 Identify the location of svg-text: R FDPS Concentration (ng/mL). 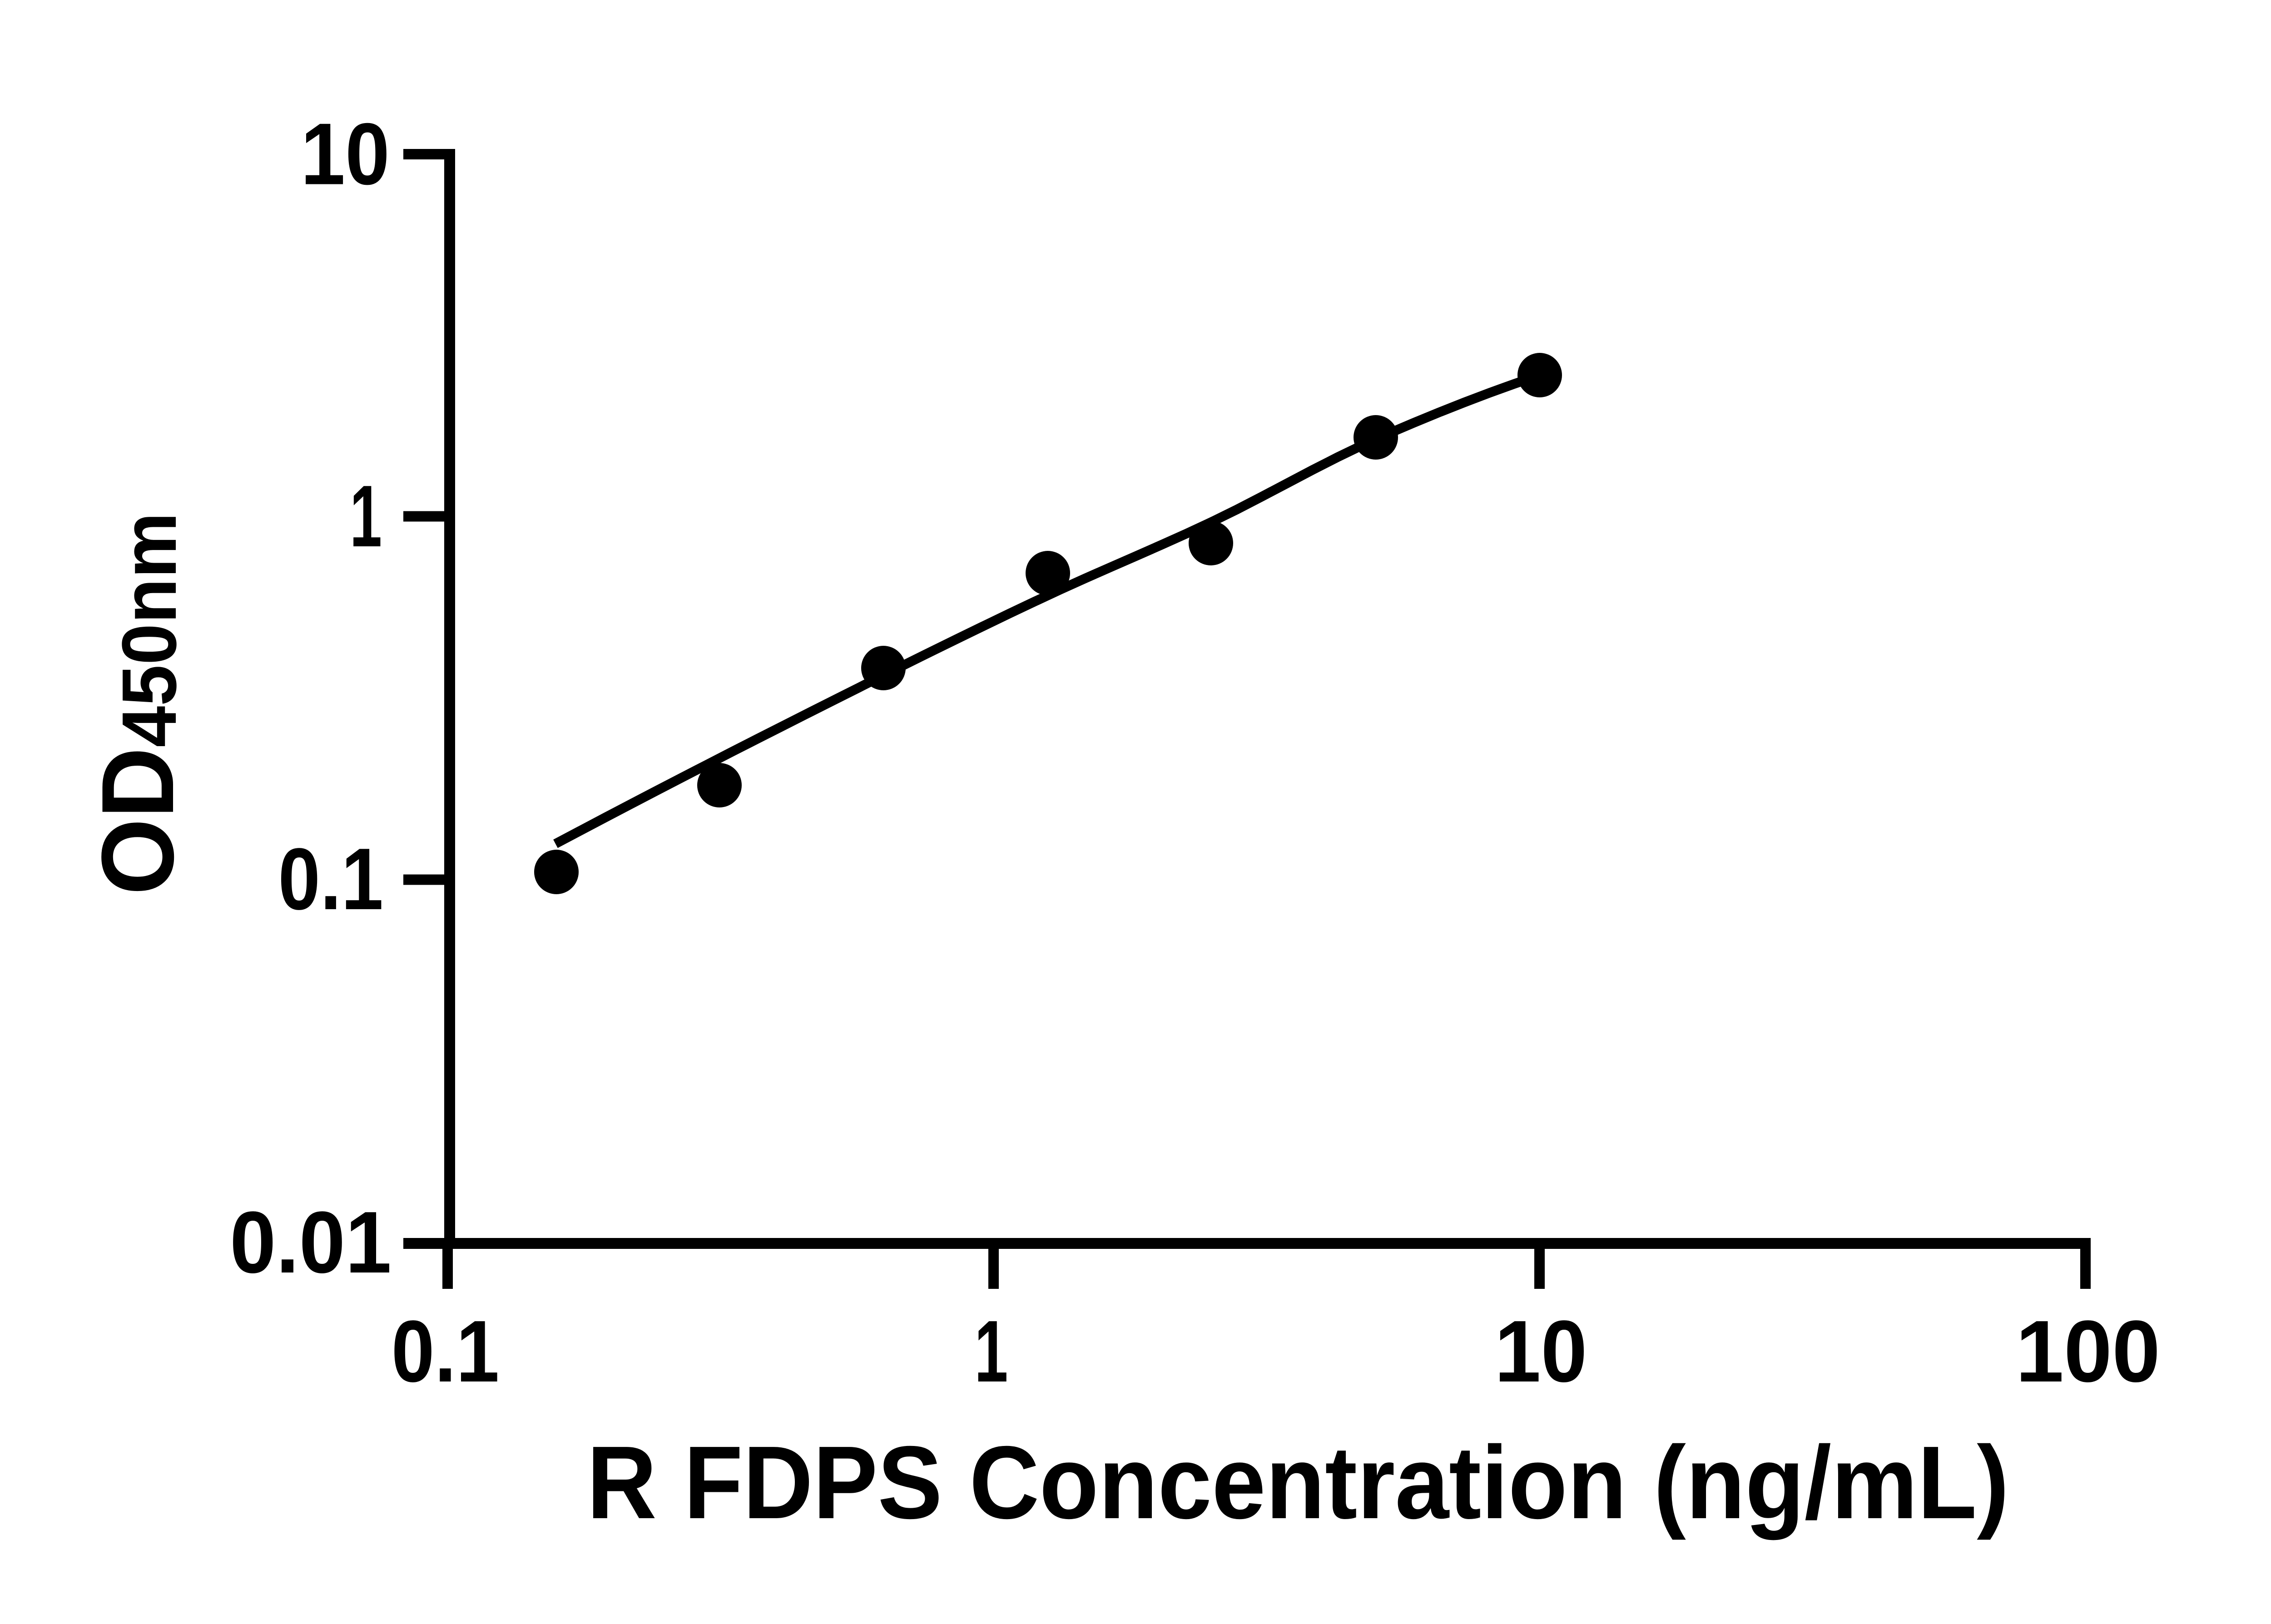
(1298, 1482).